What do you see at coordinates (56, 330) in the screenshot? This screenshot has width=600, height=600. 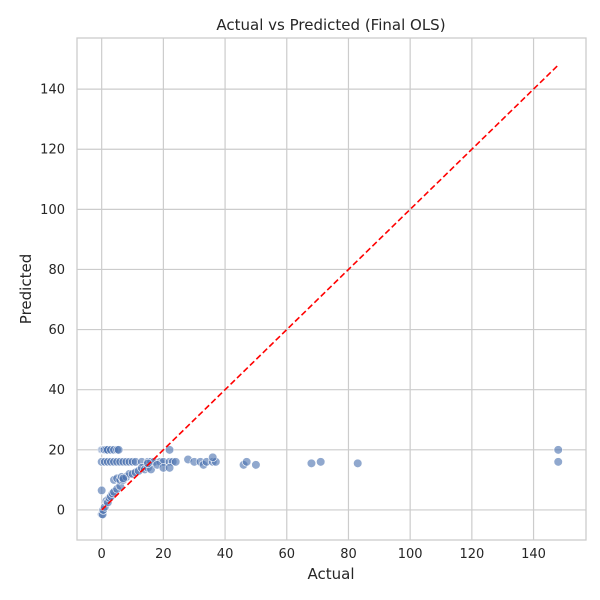 I see `y-tick-label: 60` at bounding box center [56, 330].